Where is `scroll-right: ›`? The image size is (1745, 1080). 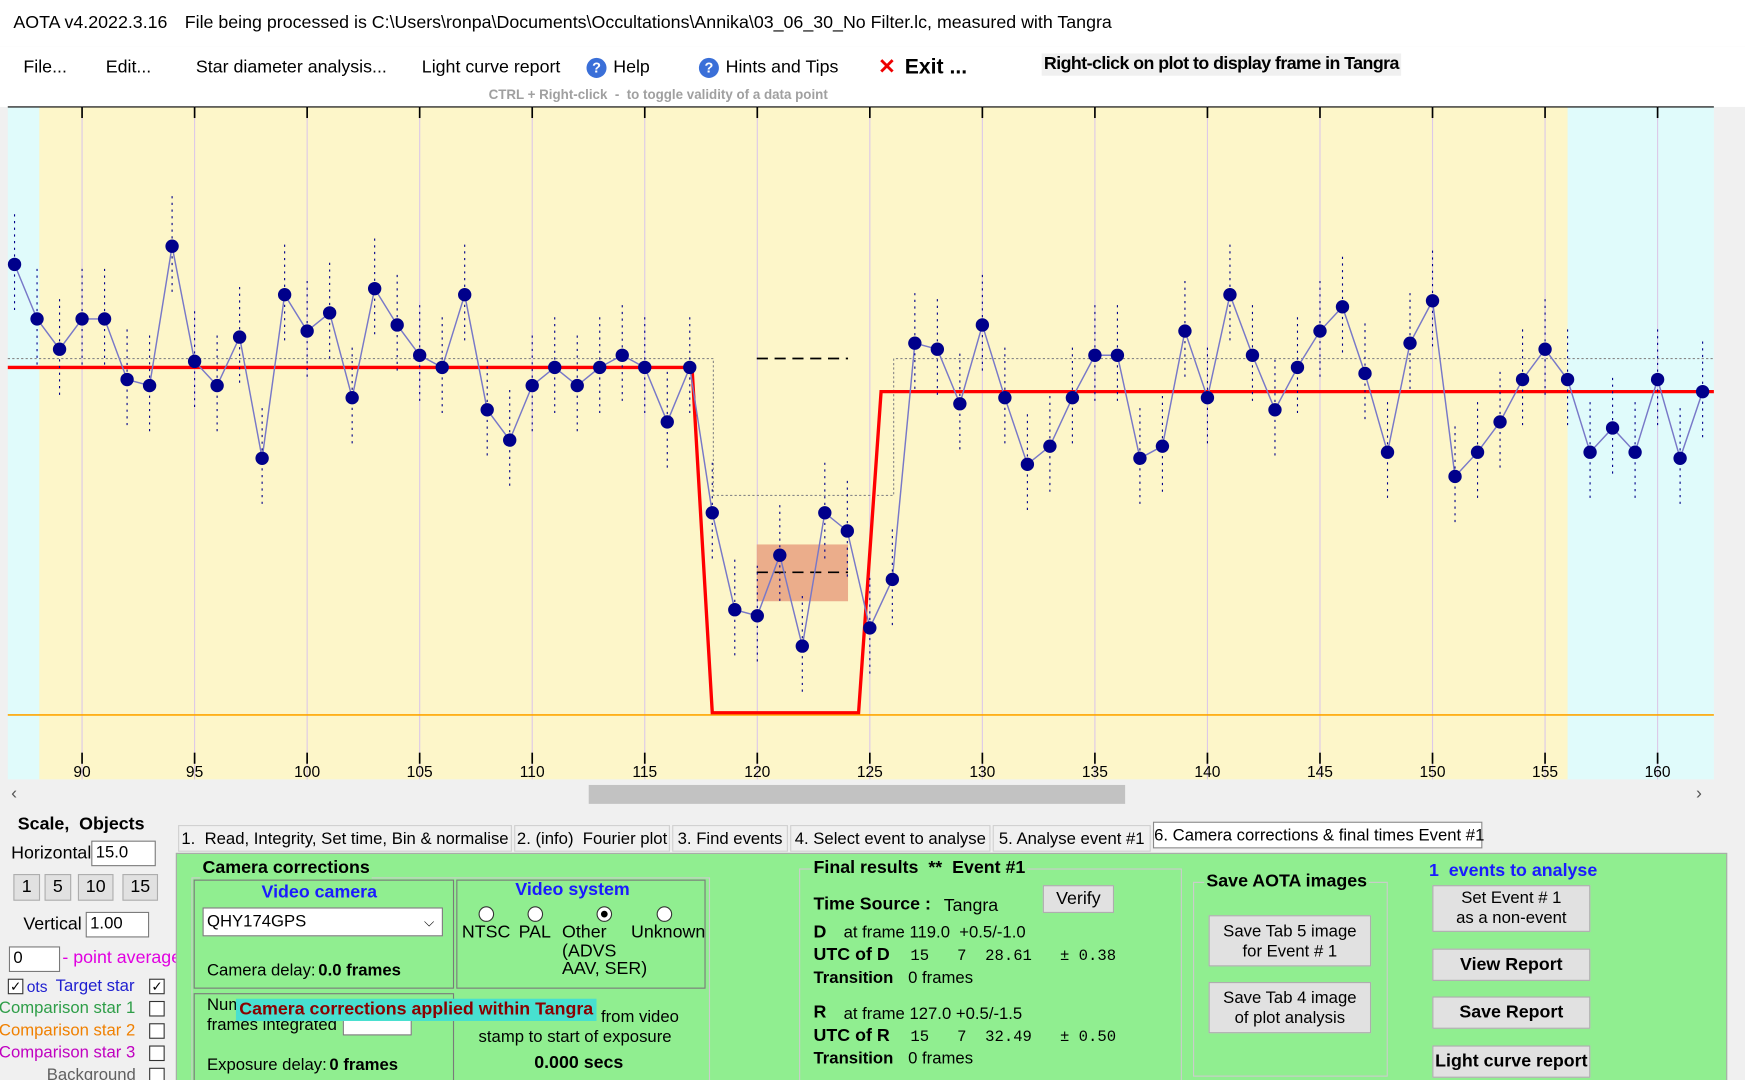
scroll-right: › is located at coordinates (1699, 793).